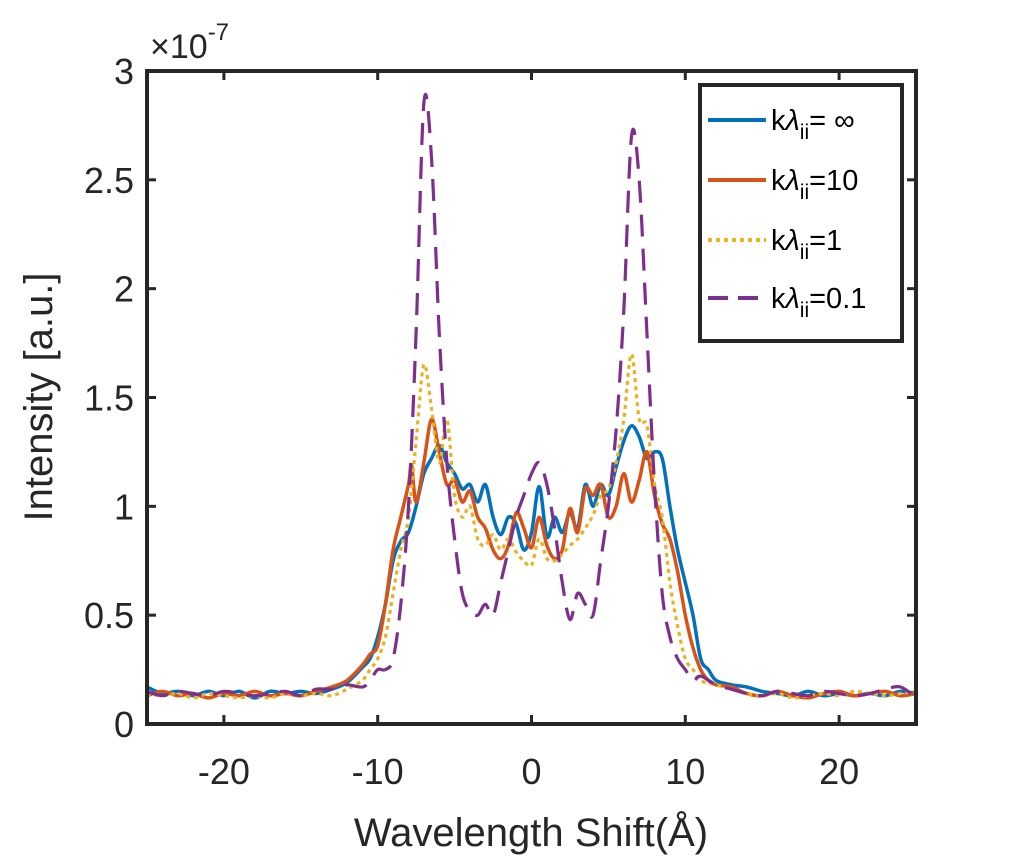  What do you see at coordinates (124, 724) in the screenshot?
I see `y-tick-label: 0` at bounding box center [124, 724].